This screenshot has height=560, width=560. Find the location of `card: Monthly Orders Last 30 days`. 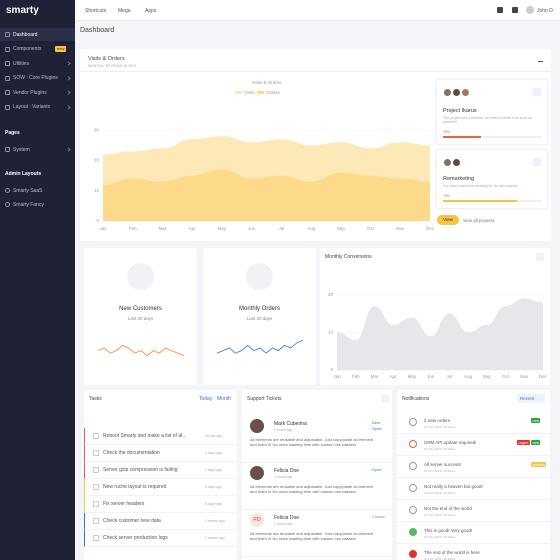

card: Monthly Orders Last 30 days is located at coordinates (259, 316).